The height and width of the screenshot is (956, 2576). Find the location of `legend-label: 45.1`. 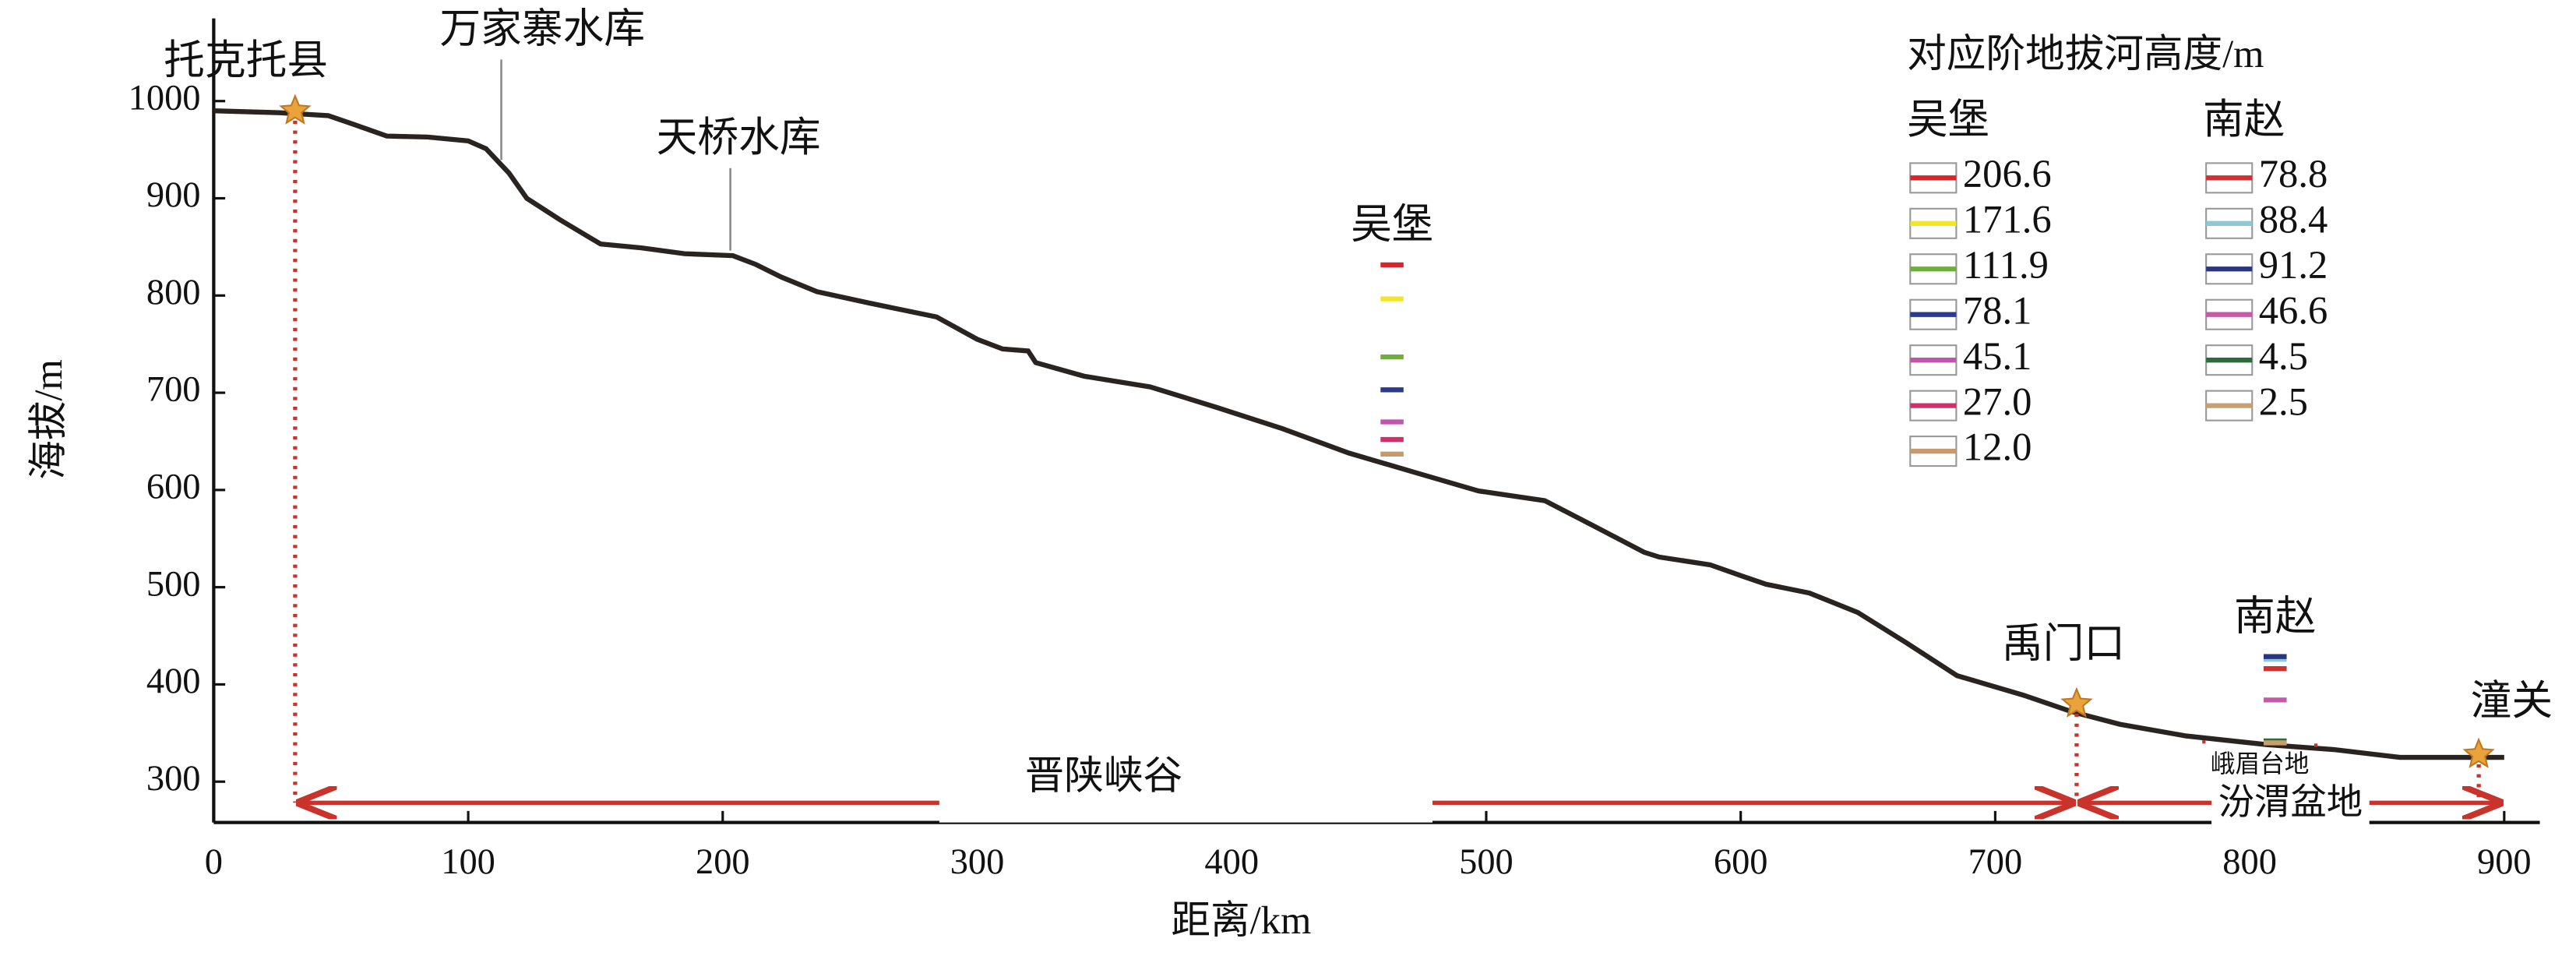

legend-label: 45.1 is located at coordinates (1997, 356).